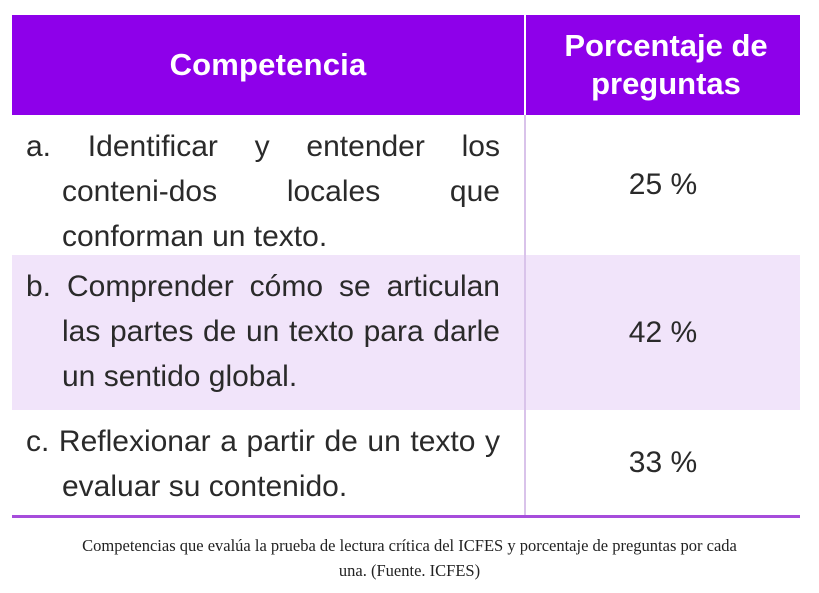 Image resolution: width=819 pixels, height=593 pixels. I want to click on header-competencia: Competencia, so click(269, 65).